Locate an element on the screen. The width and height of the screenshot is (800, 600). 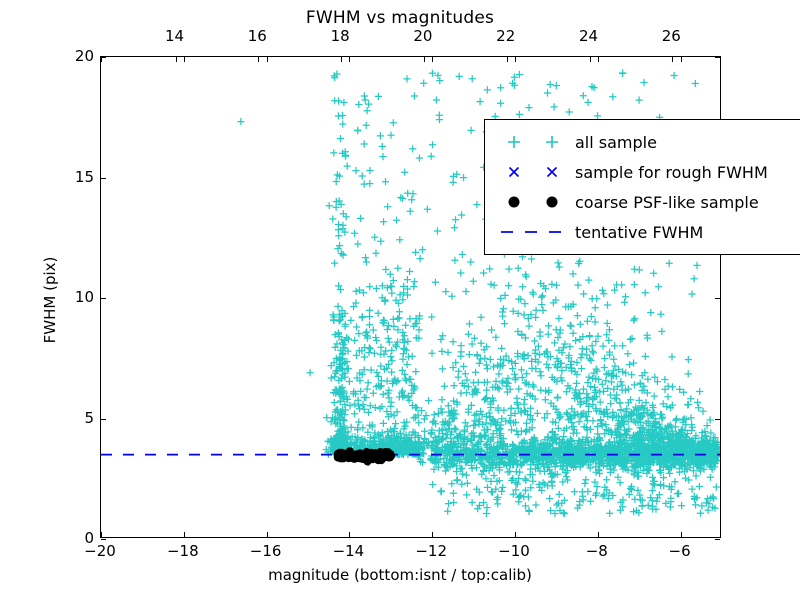
y-tick-label: 15 is located at coordinates (84, 176).